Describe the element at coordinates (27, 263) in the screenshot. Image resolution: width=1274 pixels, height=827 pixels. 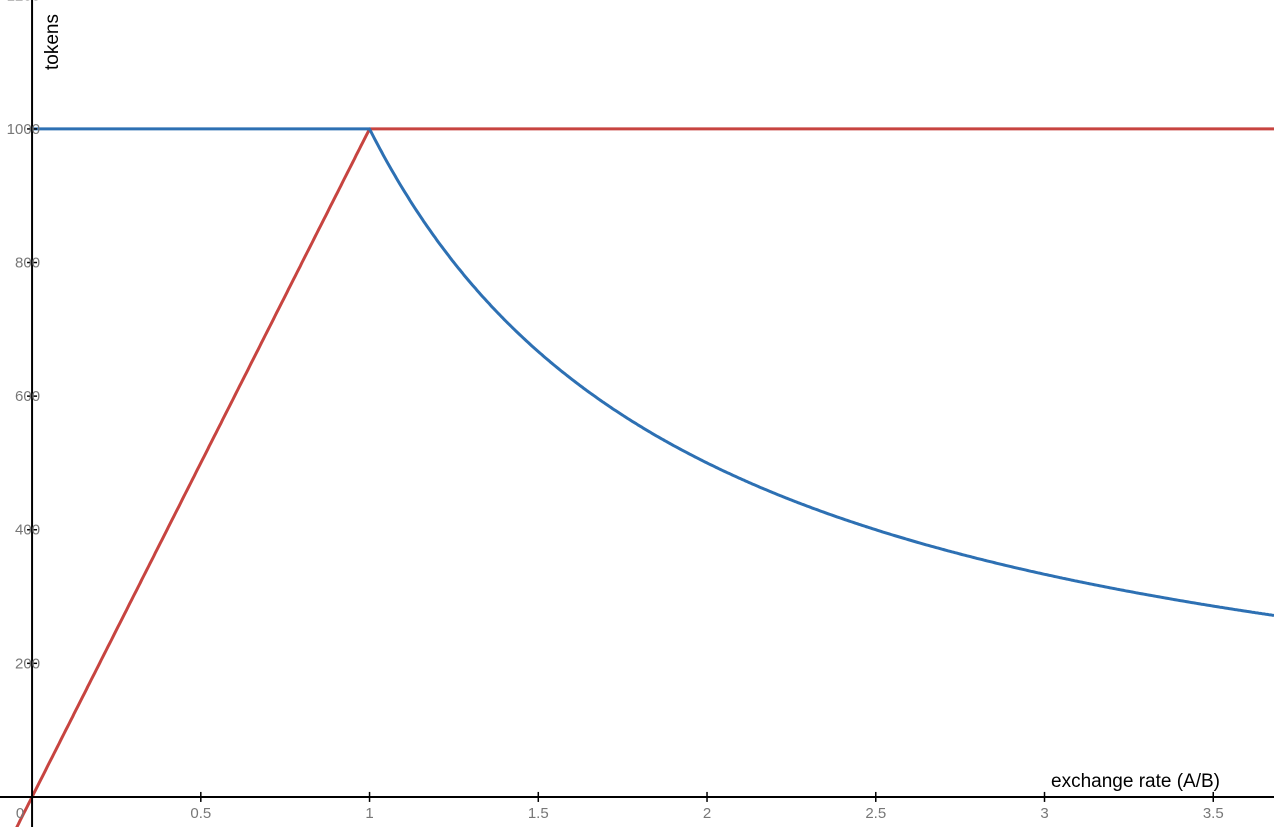
I see `y-tick-label: 800` at that location.